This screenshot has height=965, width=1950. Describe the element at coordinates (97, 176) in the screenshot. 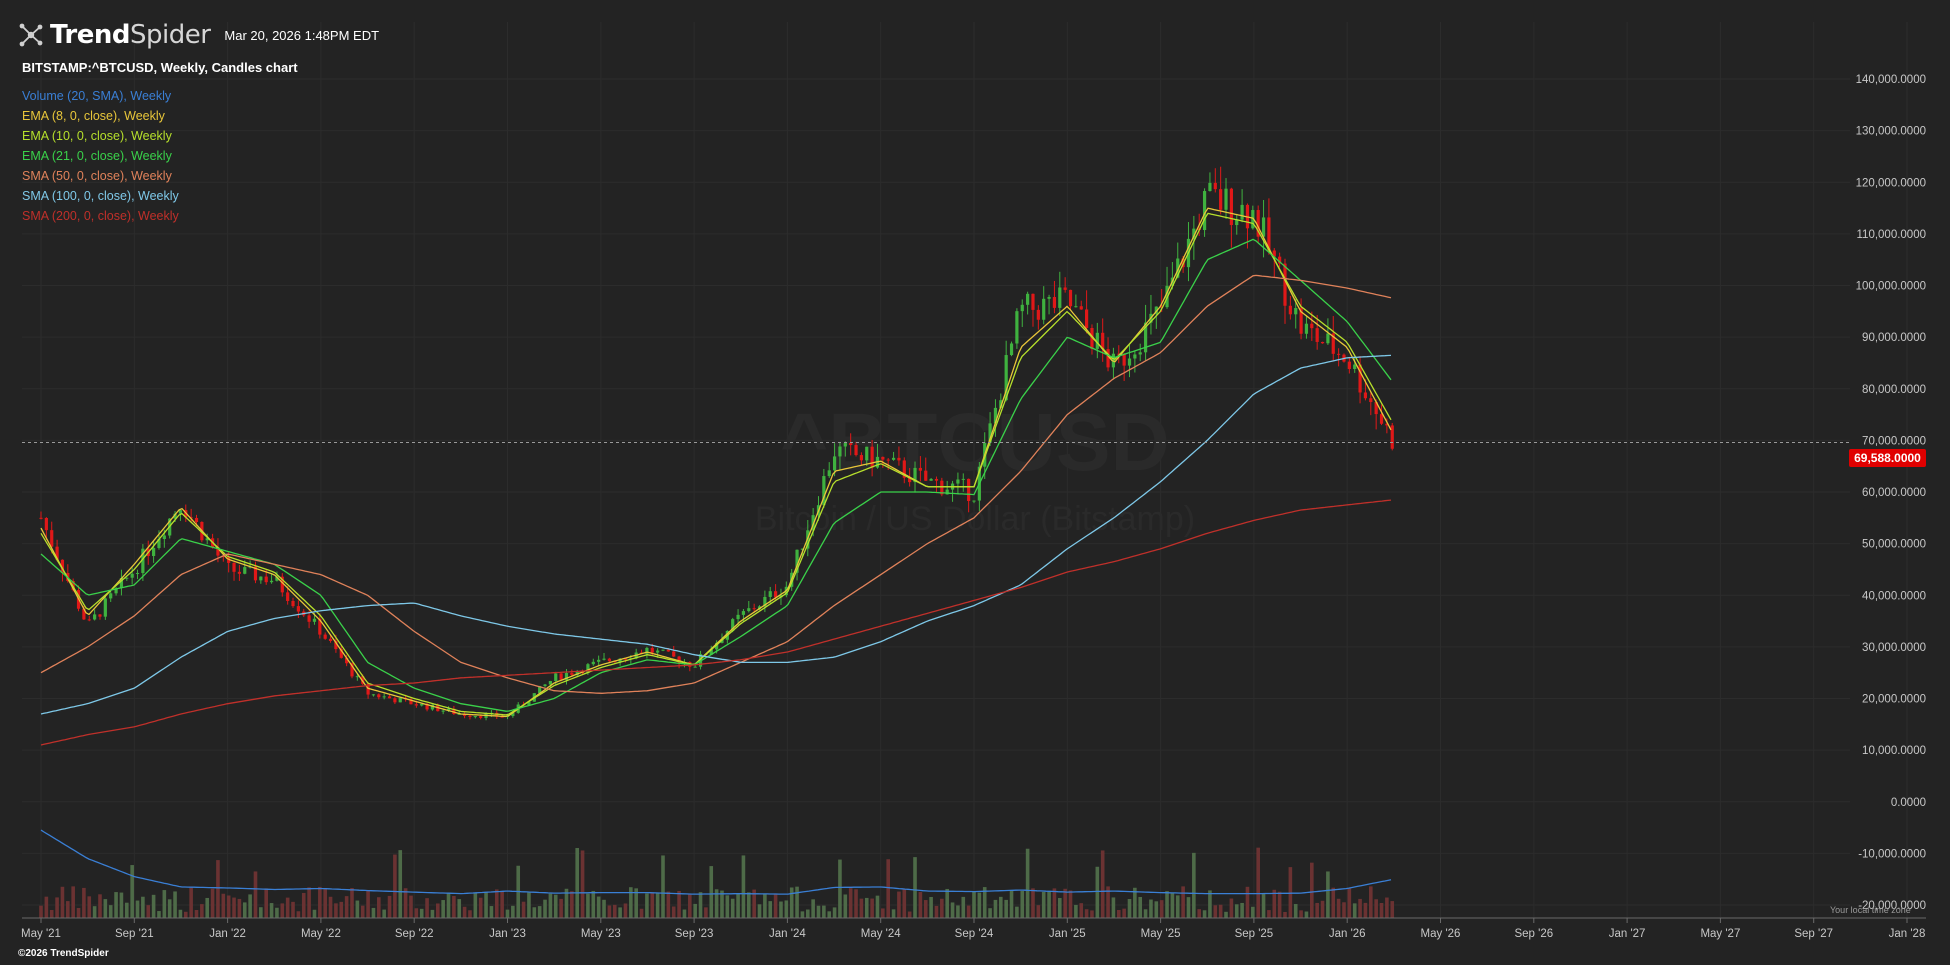

I see `legend-item: SMA (50, 0, close), Weekly` at that location.